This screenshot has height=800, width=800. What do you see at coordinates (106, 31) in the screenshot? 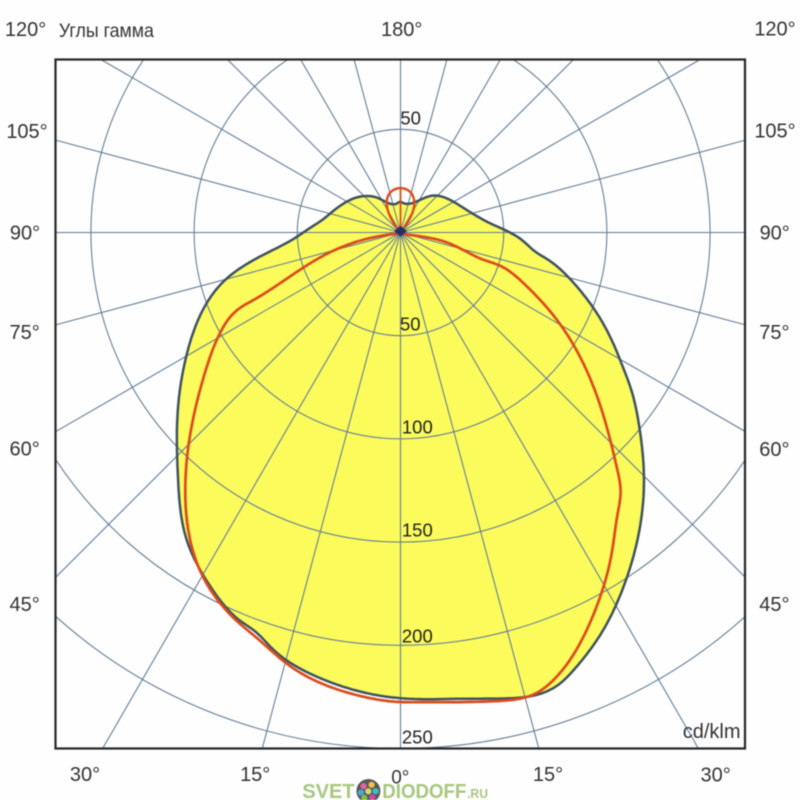
I see `svg-text: Углы гамма` at bounding box center [106, 31].